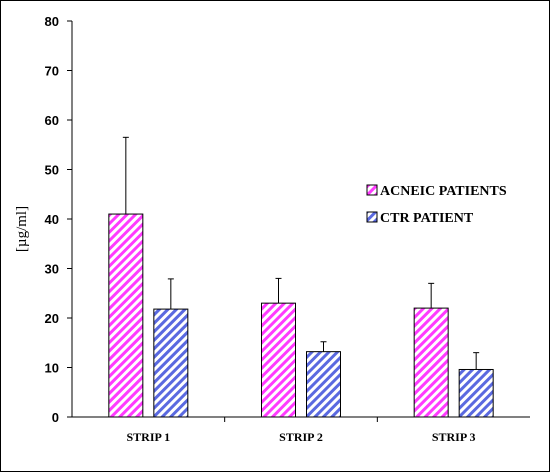 Image resolution: width=550 pixels, height=472 pixels. Describe the element at coordinates (148, 437) in the screenshot. I see `category-label: STRIP 1` at that location.